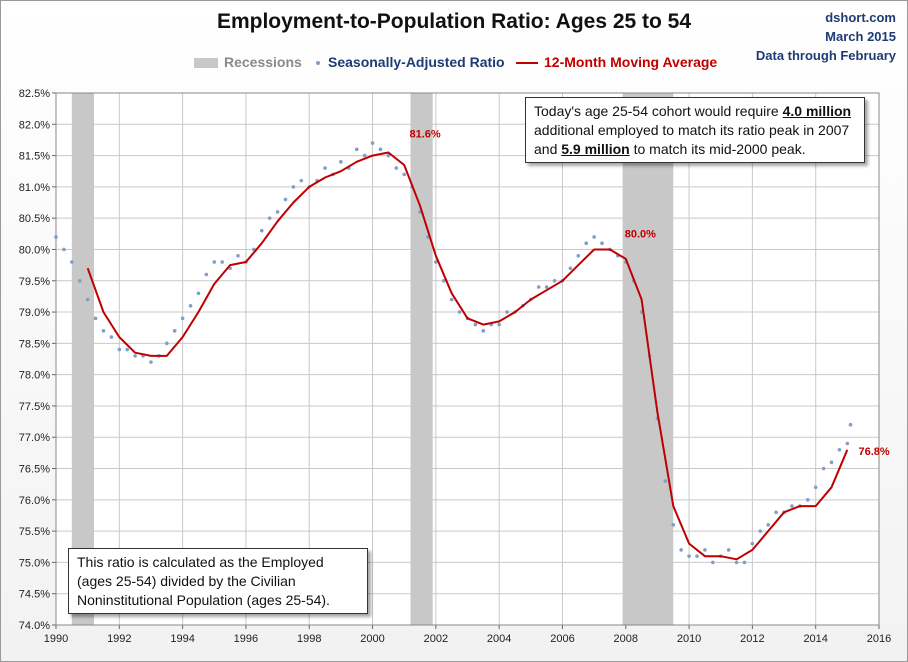  Describe the element at coordinates (626, 639) in the screenshot. I see `x-tick-label: 2008` at that location.